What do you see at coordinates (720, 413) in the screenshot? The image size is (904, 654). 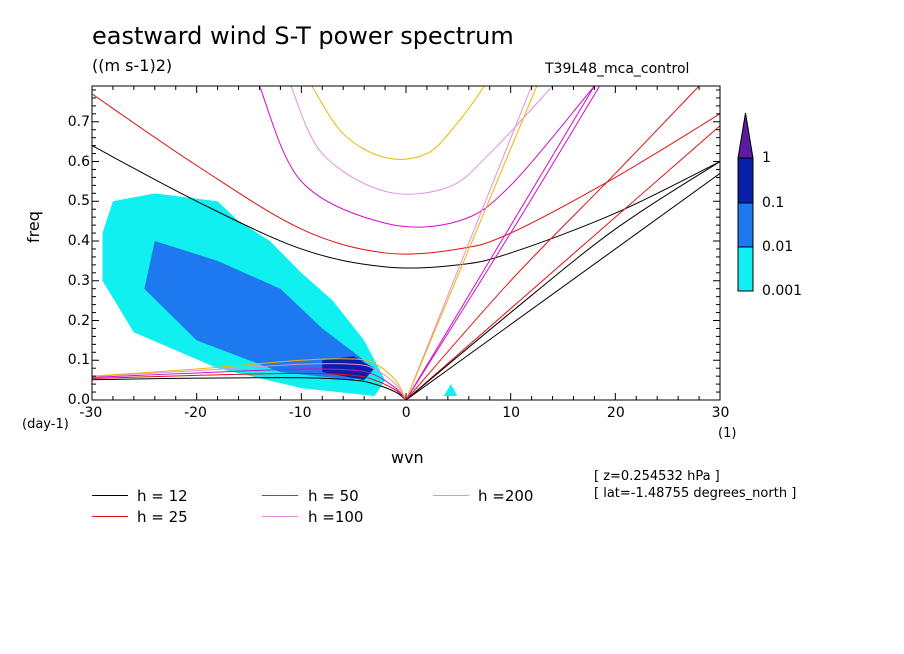 I see `x-tick-label: 30` at bounding box center [720, 413].